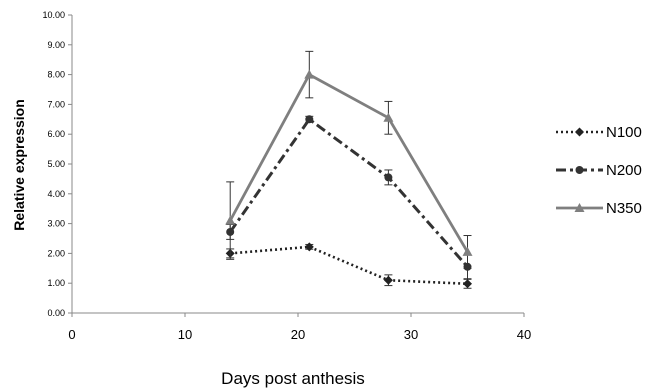 This screenshot has height=388, width=655. I want to click on legend: N100 N200 N350, so click(599, 170).